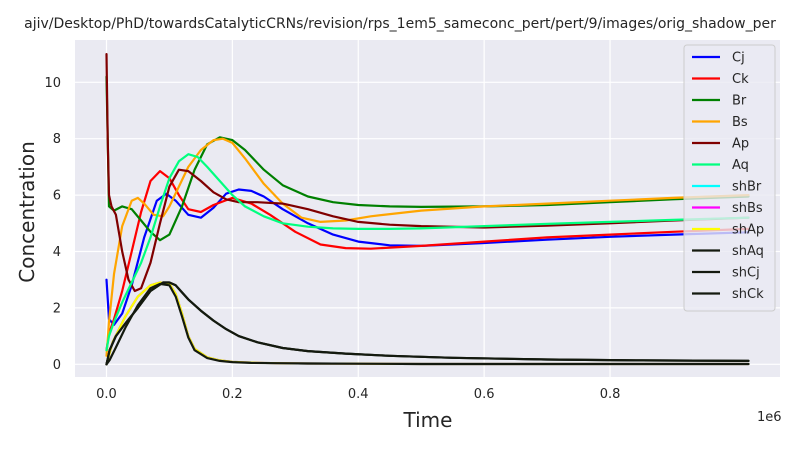  I want to click on y-axis-label: Concentration, so click(27, 211).